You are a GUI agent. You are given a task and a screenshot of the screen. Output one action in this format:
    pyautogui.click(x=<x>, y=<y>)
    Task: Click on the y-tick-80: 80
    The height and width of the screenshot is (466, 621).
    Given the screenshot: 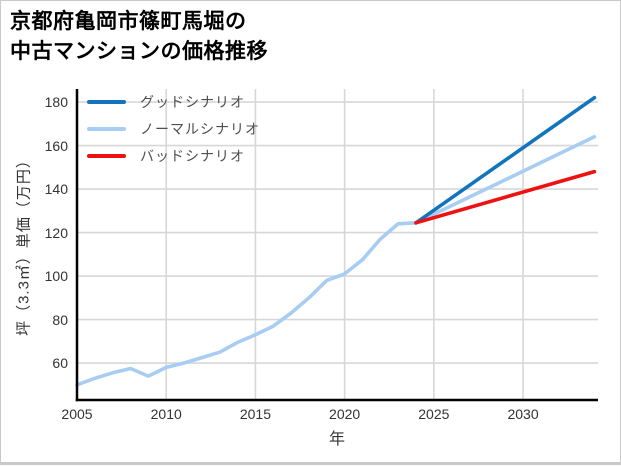 What is the action you would take?
    pyautogui.click(x=60, y=319)
    